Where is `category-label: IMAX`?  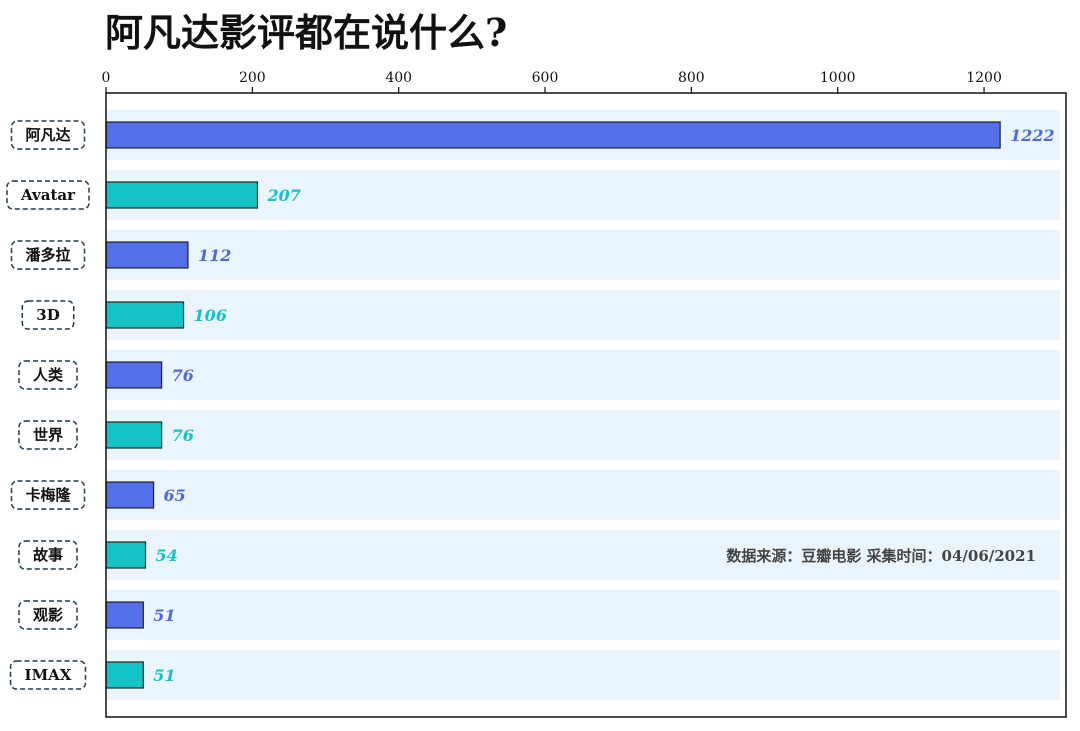
category-label: IMAX is located at coordinates (48, 675).